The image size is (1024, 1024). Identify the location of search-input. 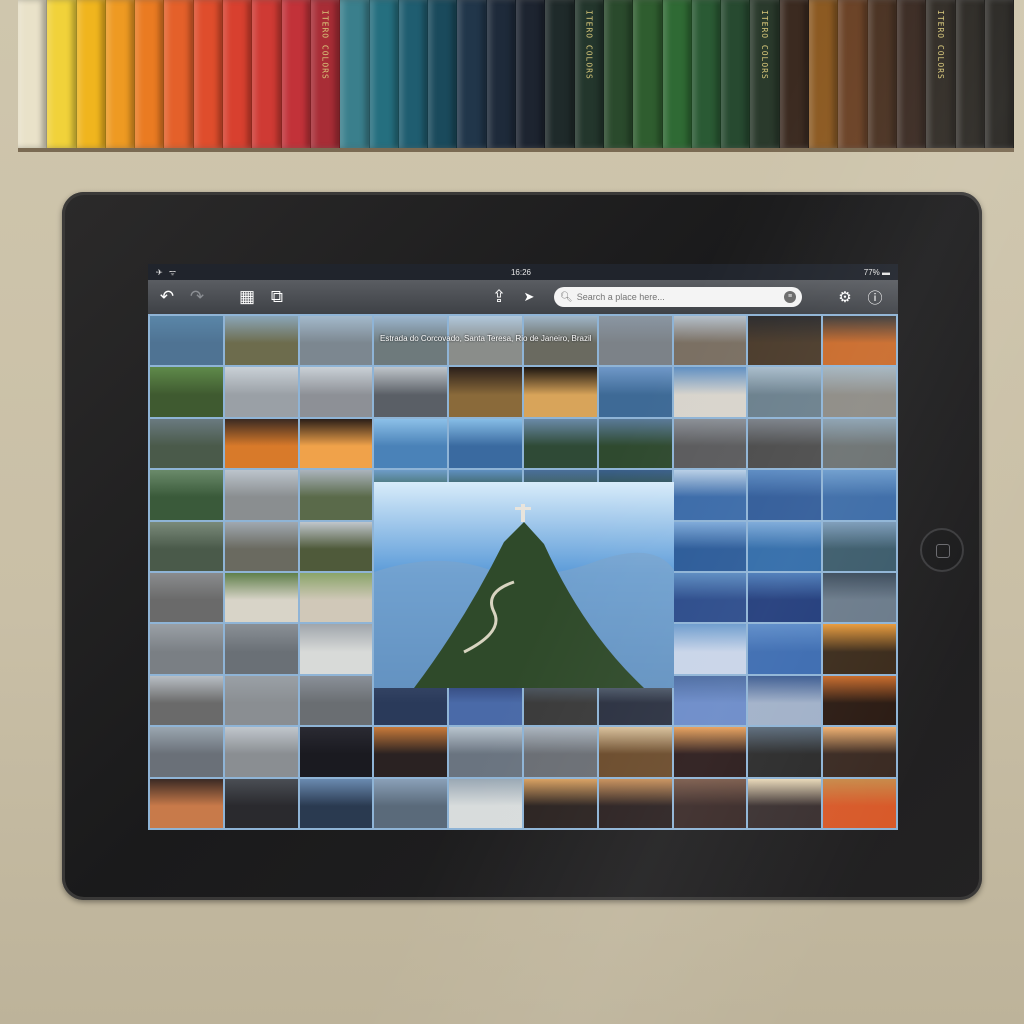
(680, 297).